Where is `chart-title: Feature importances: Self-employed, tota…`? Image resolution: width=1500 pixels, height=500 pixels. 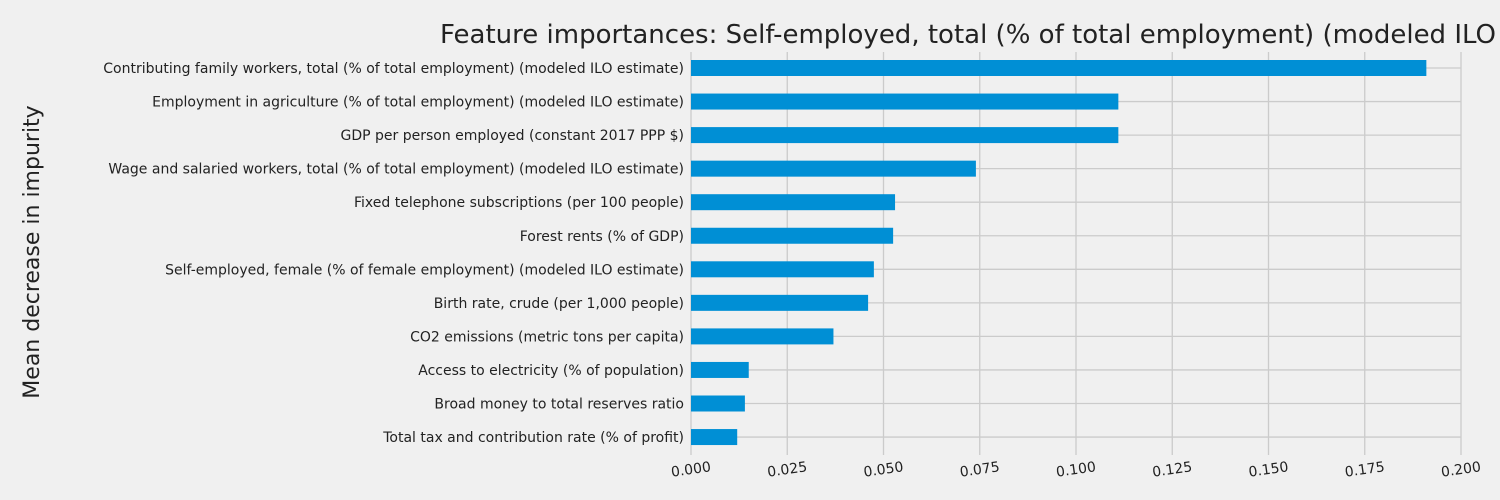
chart-title: Feature importances: Self-employed, tota… is located at coordinates (970, 35).